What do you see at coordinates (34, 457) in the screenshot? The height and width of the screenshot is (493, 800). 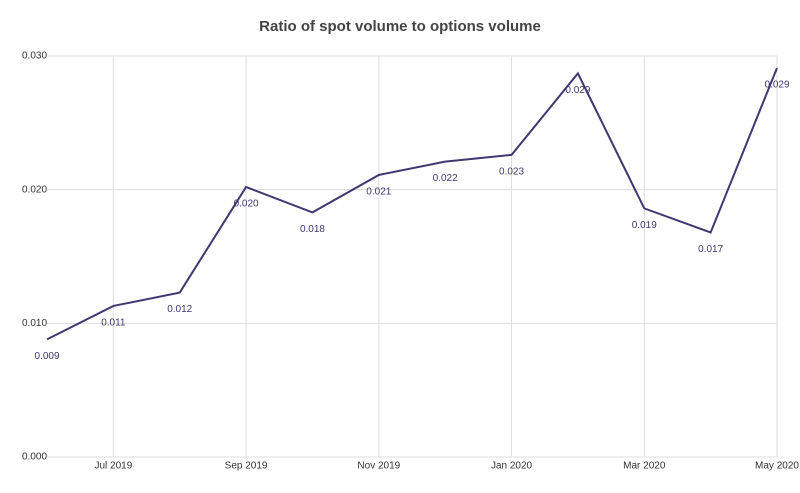 I see `y-tick-label: 0.000` at bounding box center [34, 457].